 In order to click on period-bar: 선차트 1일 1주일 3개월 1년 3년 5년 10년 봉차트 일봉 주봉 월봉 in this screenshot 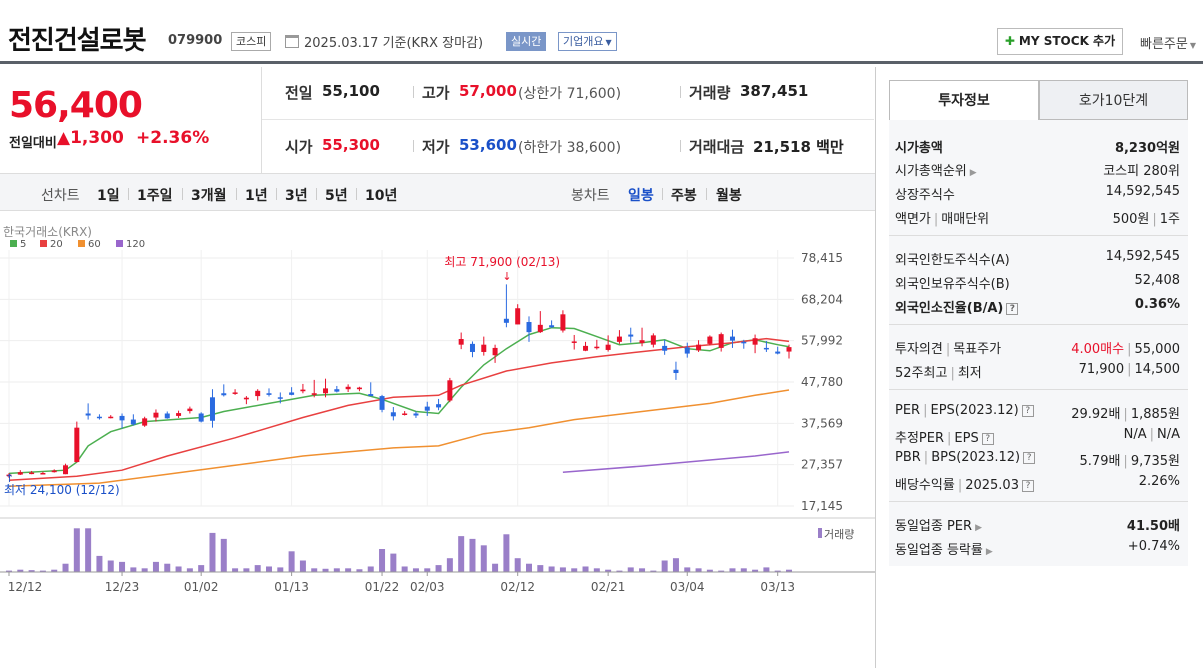, I will do `click(437, 192)`.